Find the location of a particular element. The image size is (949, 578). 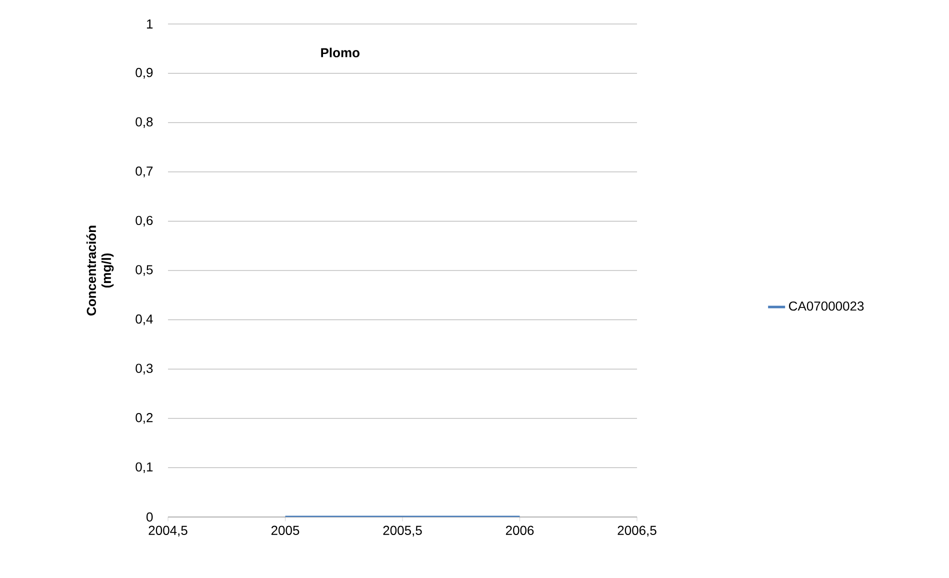

y-tick-label: 0,7 is located at coordinates (144, 172).